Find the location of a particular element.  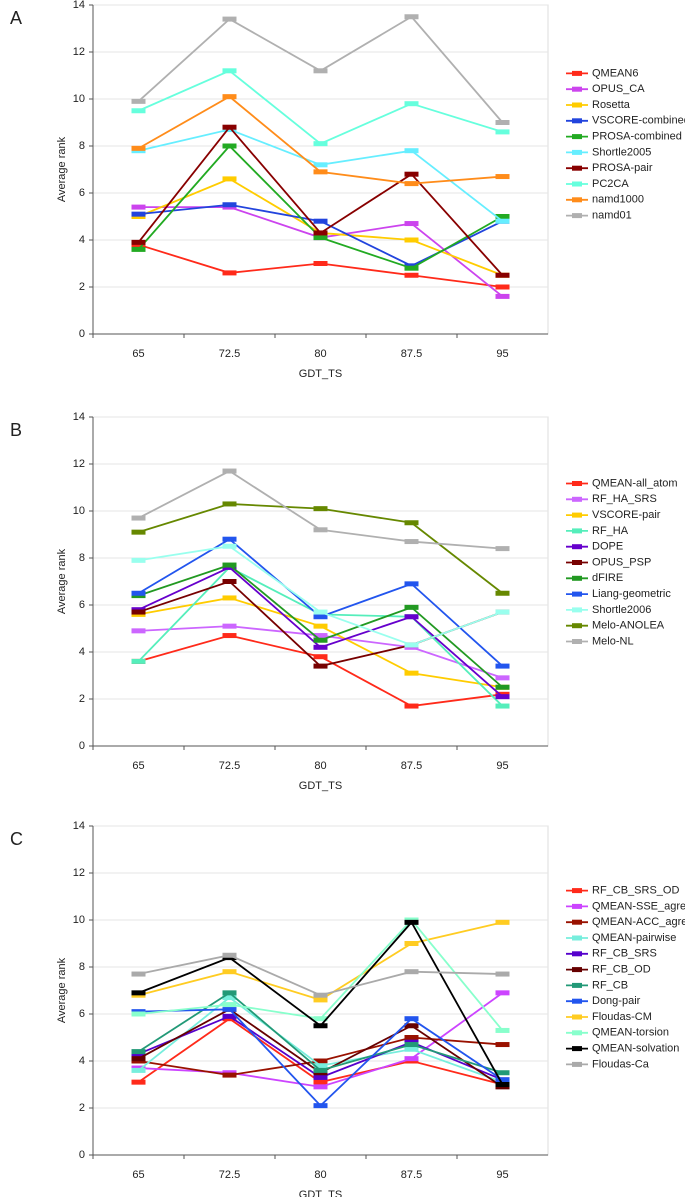

legend-label: RF_CB_SRS_OD is located at coordinates (635, 891).